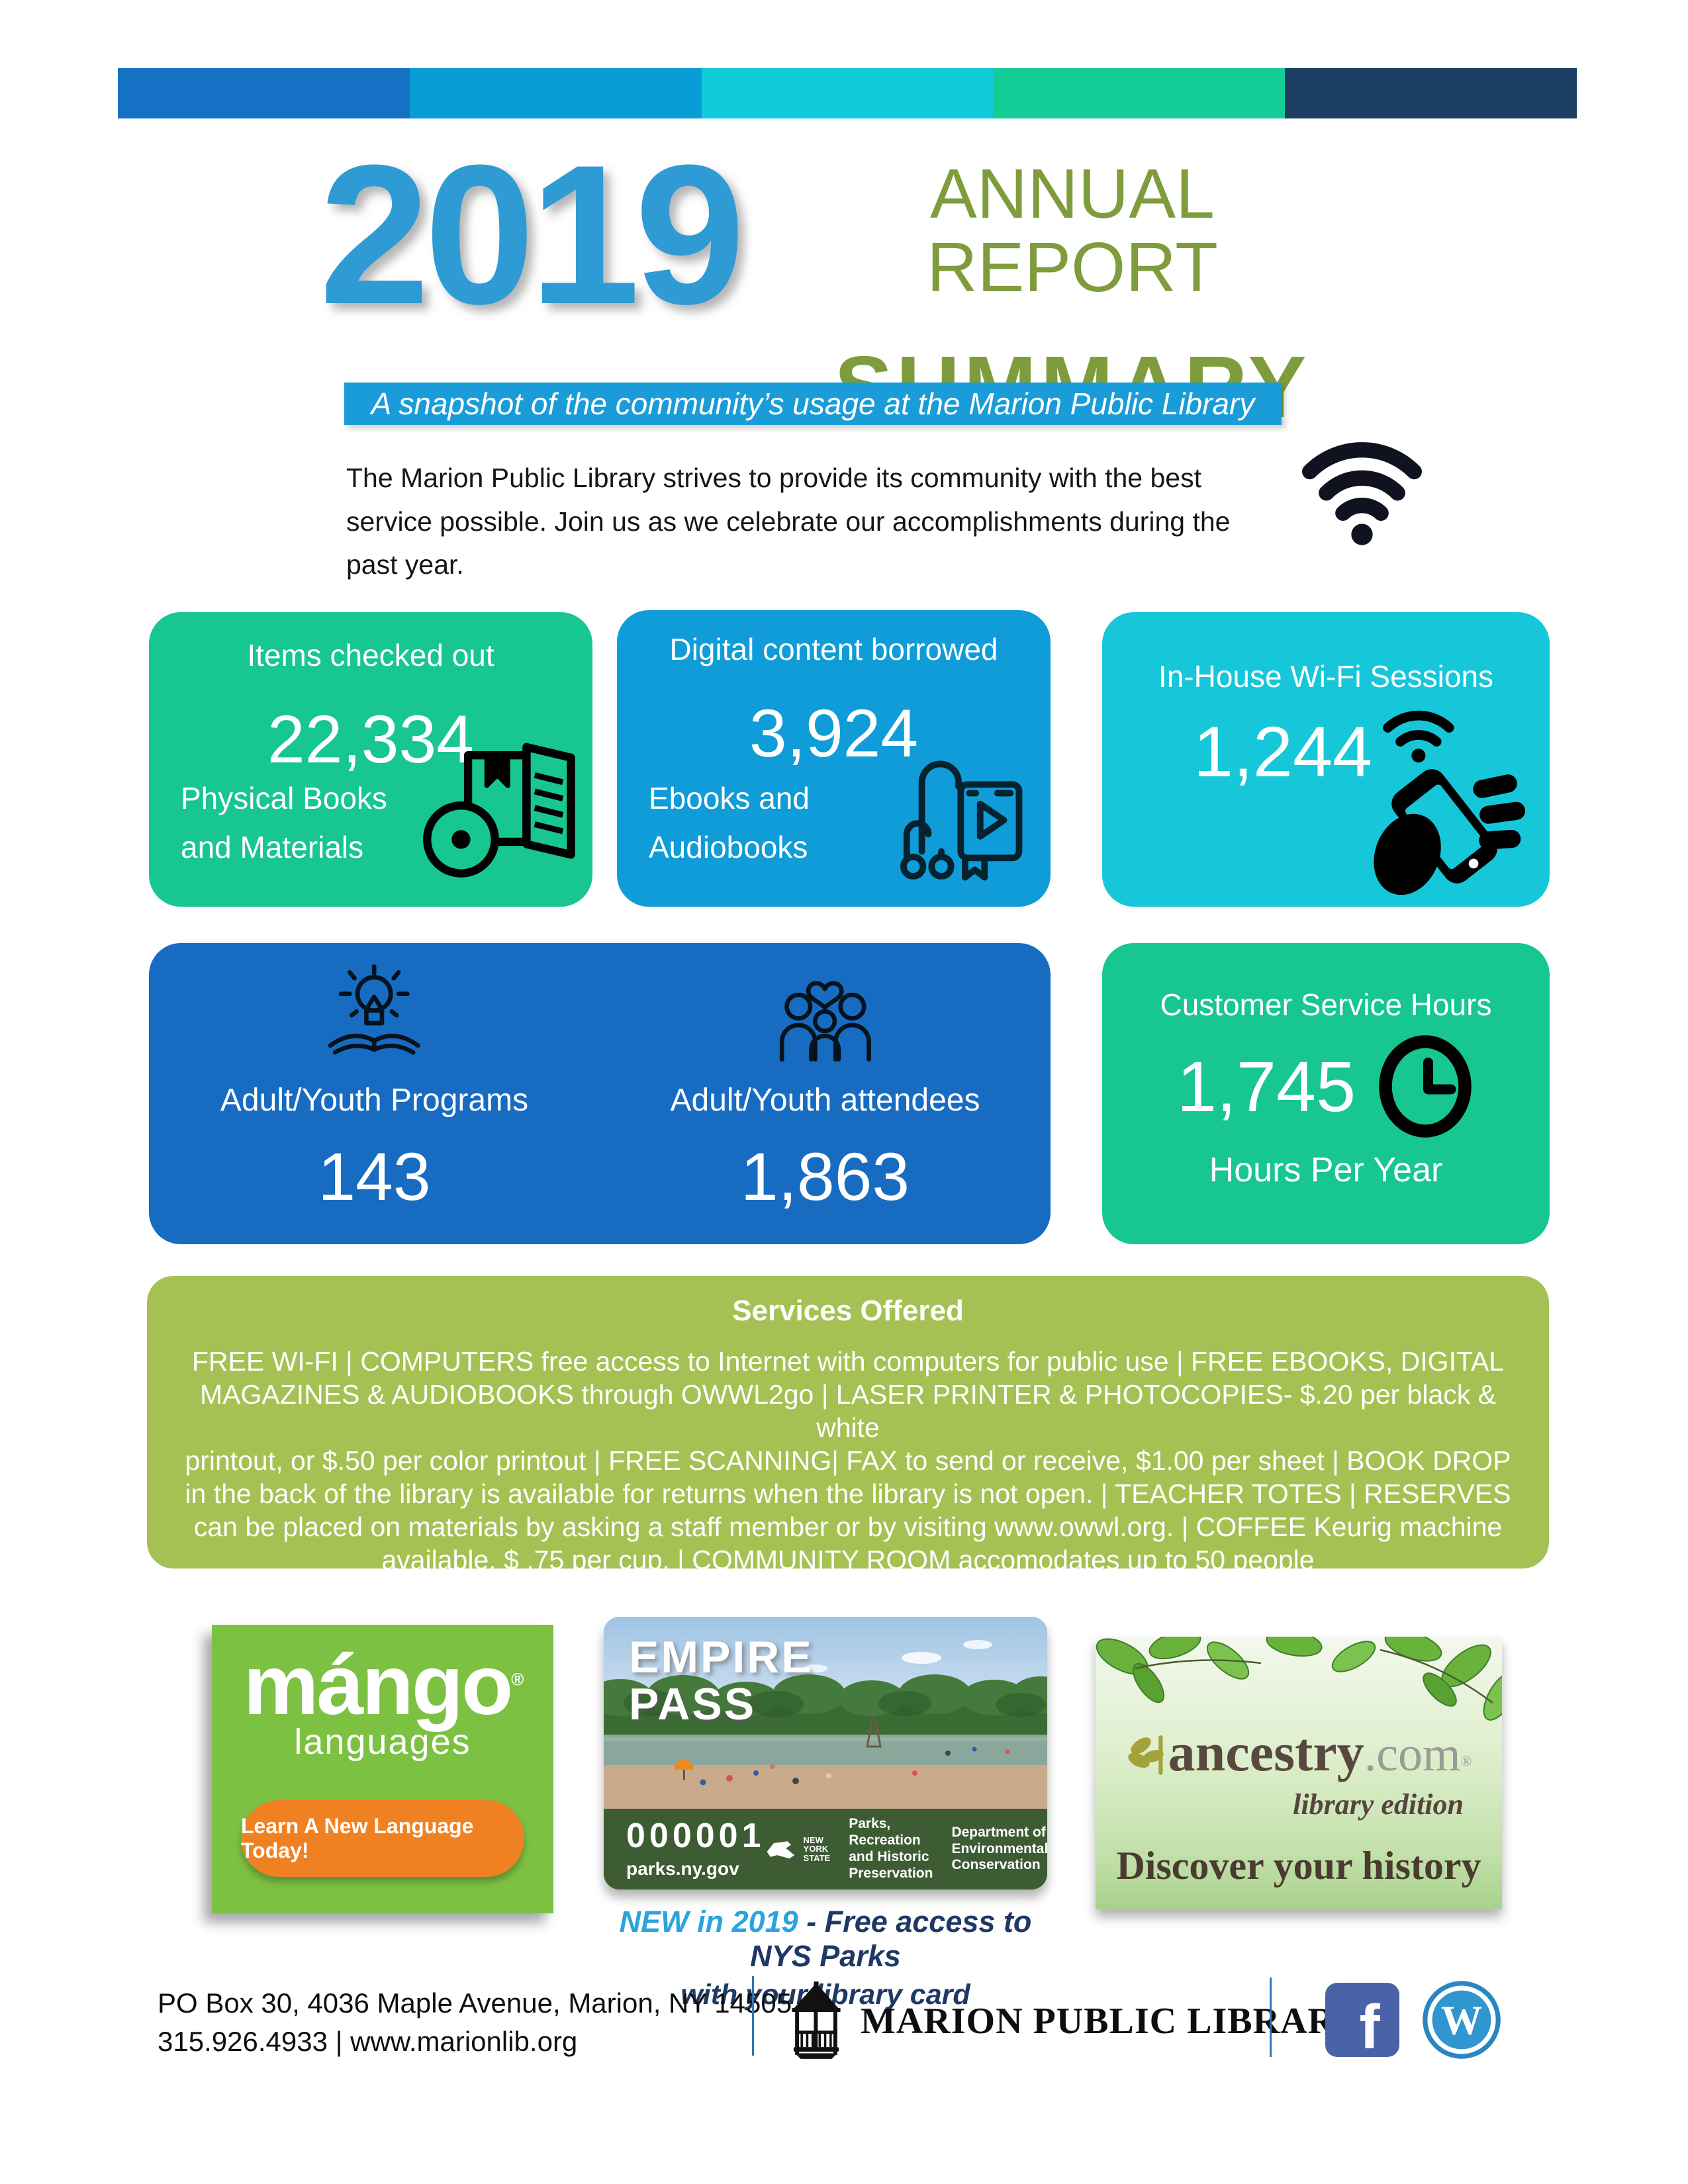 The height and width of the screenshot is (2184, 1688). Describe the element at coordinates (1326, 676) in the screenshot. I see `stat-title: In-House Wi-Fi Sessions` at that location.